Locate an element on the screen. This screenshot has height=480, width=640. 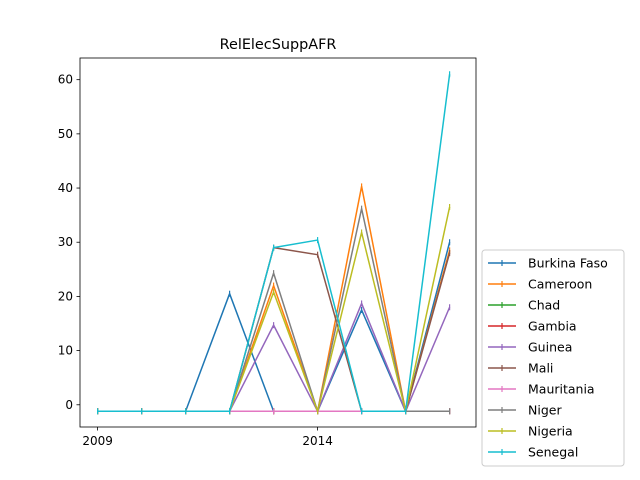
legend-item: Burkina Faso is located at coordinates (548, 263).